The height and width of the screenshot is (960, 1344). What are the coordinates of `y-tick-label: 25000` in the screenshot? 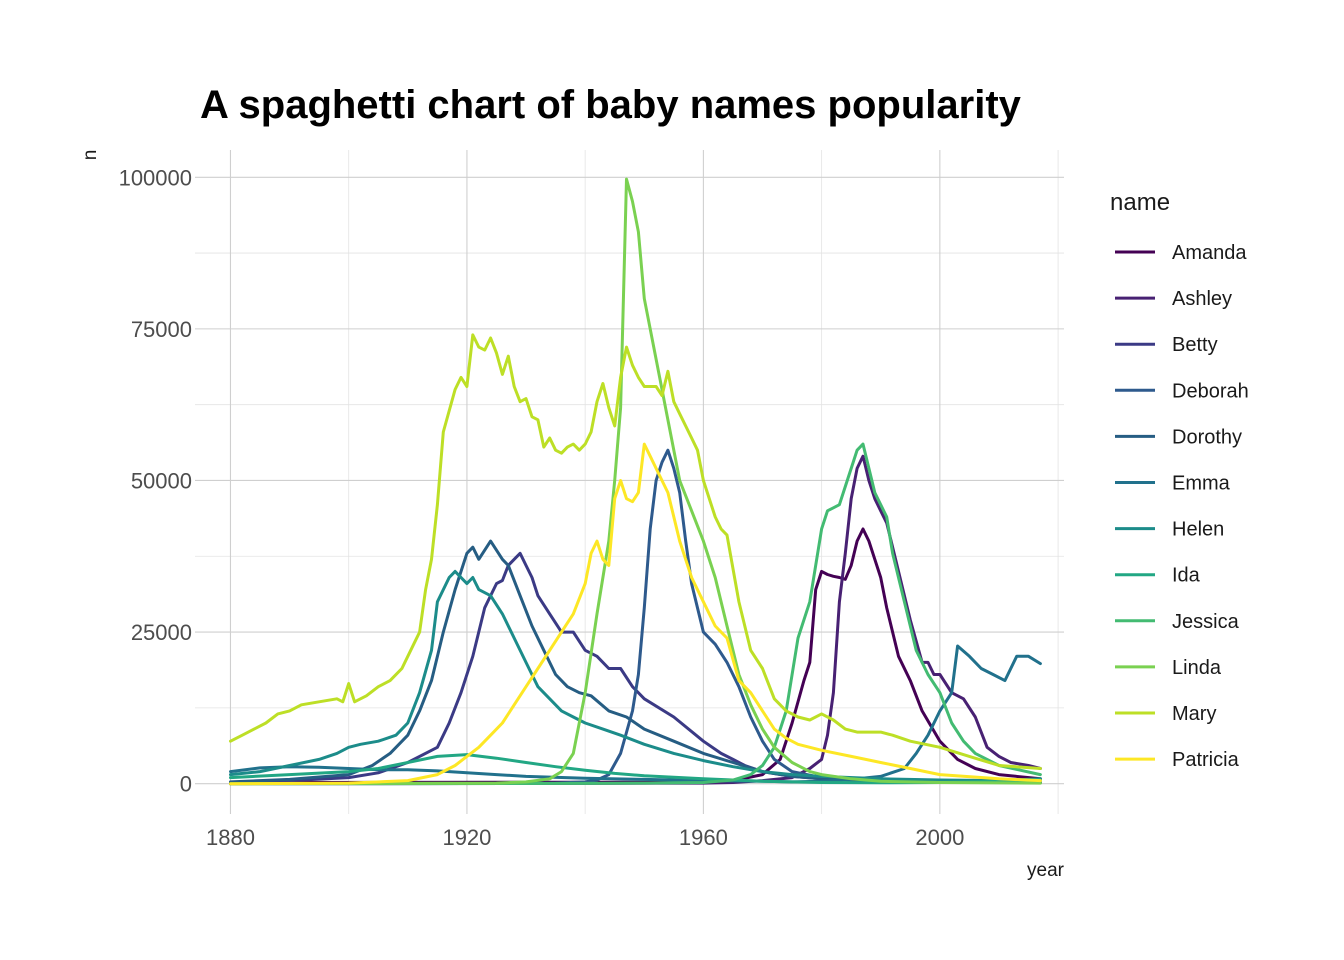 It's located at (161, 632).